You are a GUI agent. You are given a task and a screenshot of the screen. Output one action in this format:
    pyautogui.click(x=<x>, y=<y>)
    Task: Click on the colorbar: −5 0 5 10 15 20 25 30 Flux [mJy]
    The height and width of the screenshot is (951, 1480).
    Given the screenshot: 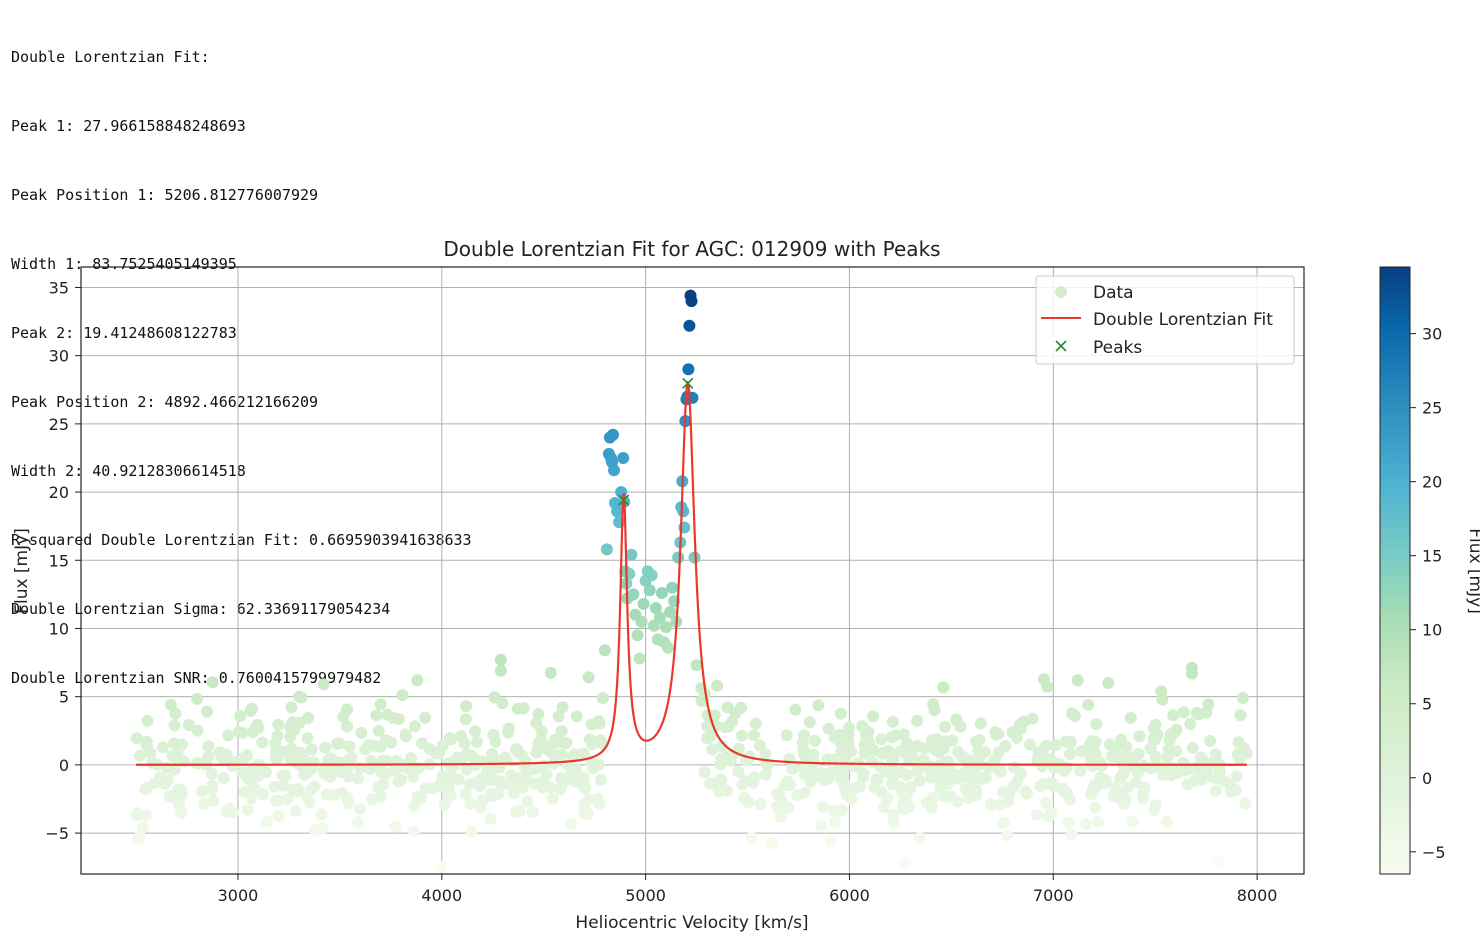 What is the action you would take?
    pyautogui.click(x=1429, y=570)
    